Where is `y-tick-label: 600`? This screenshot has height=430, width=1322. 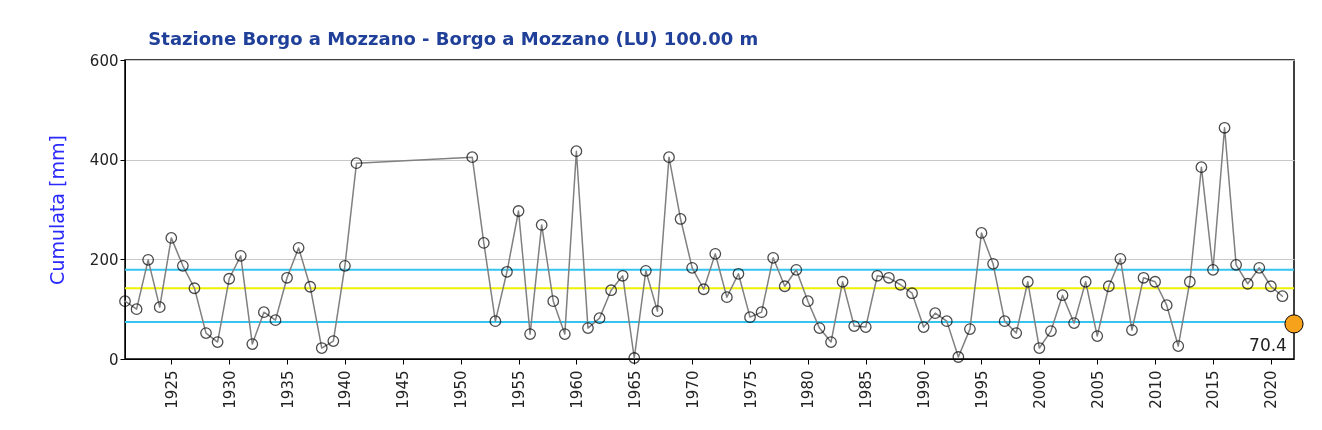
y-tick-label: 600 is located at coordinates (104, 60).